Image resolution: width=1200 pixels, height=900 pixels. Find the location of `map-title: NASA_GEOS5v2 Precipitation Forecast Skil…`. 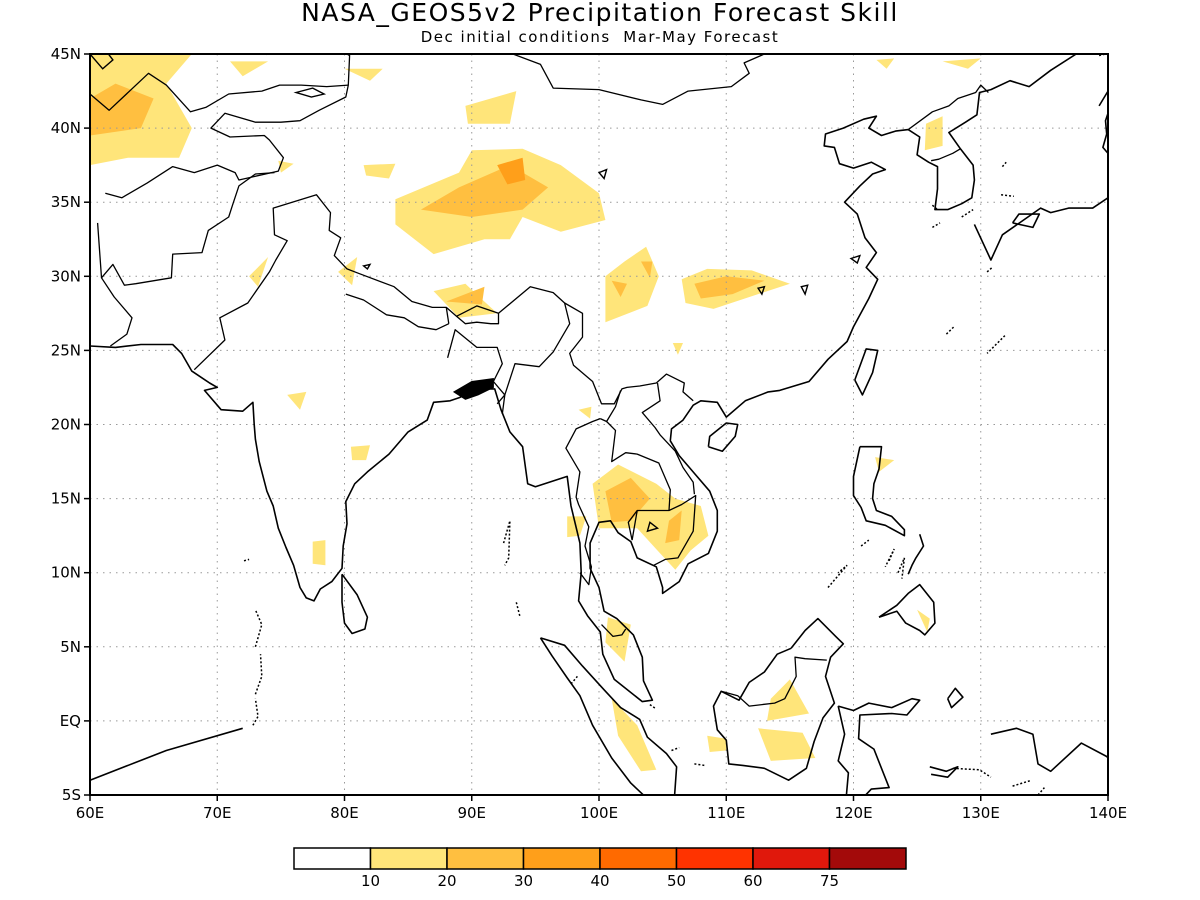

map-title: NASA_GEOS5v2 Precipitation Forecast Skil… is located at coordinates (600, 13).